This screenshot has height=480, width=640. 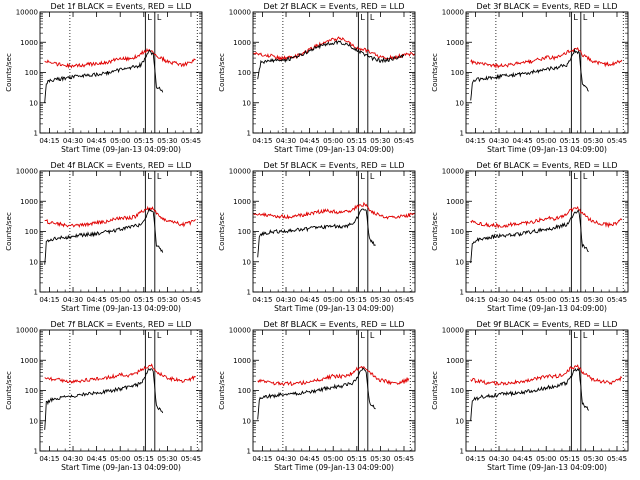 I want to click on panel-title: Det 8f BLACK = Events, RED = LLD, so click(x=333, y=324).